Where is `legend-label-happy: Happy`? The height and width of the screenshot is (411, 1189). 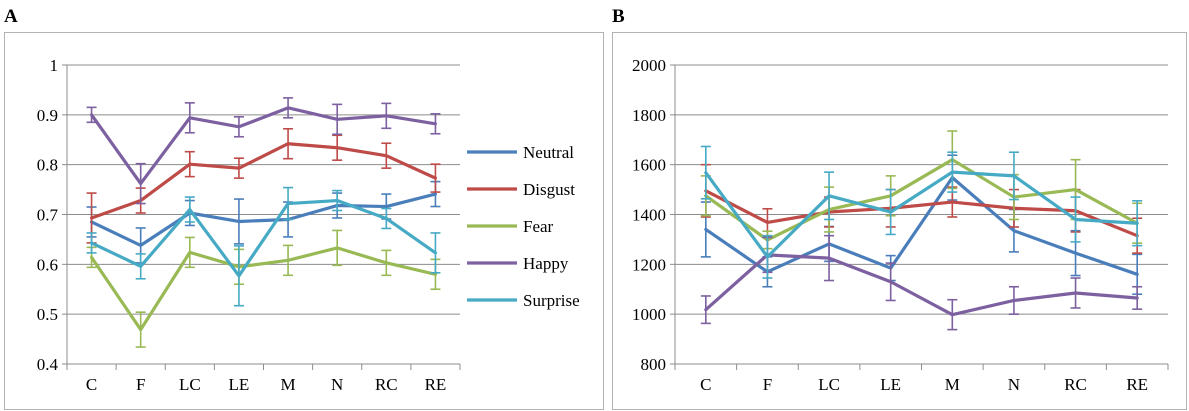 legend-label-happy: Happy is located at coordinates (546, 263).